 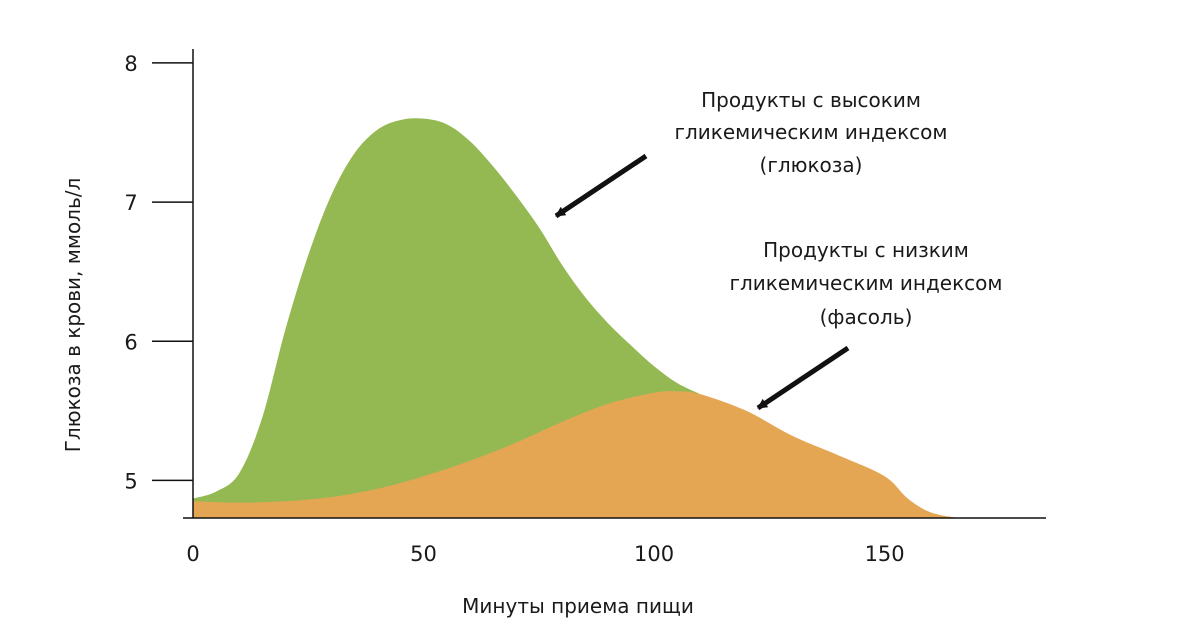 I want to click on x-tick-label: 50, so click(x=423, y=554).